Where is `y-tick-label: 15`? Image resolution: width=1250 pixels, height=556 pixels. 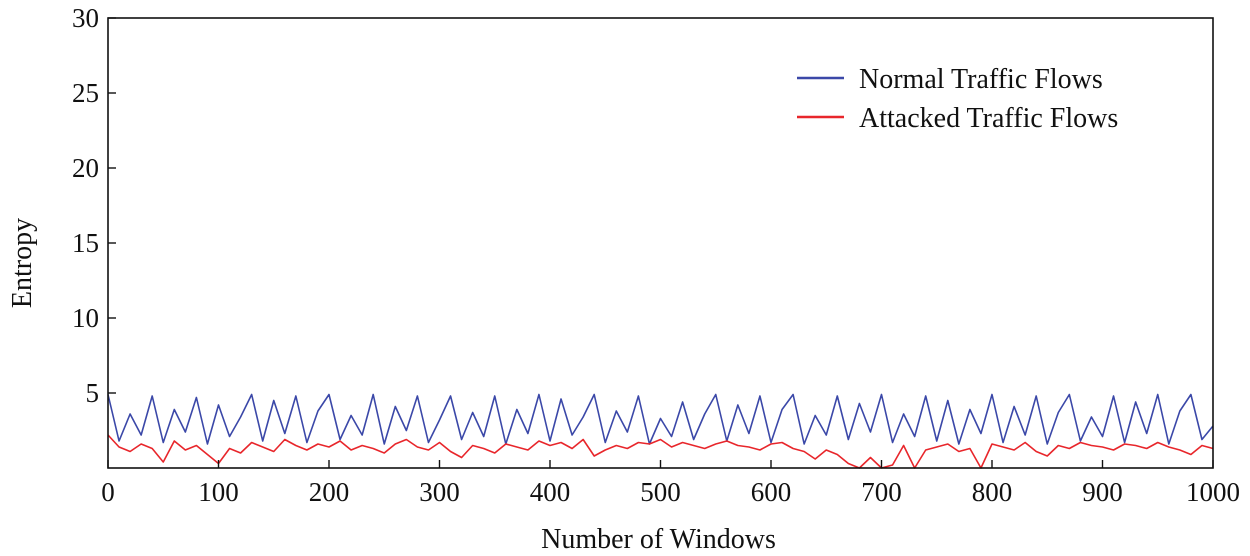 y-tick-label: 15 is located at coordinates (85, 243).